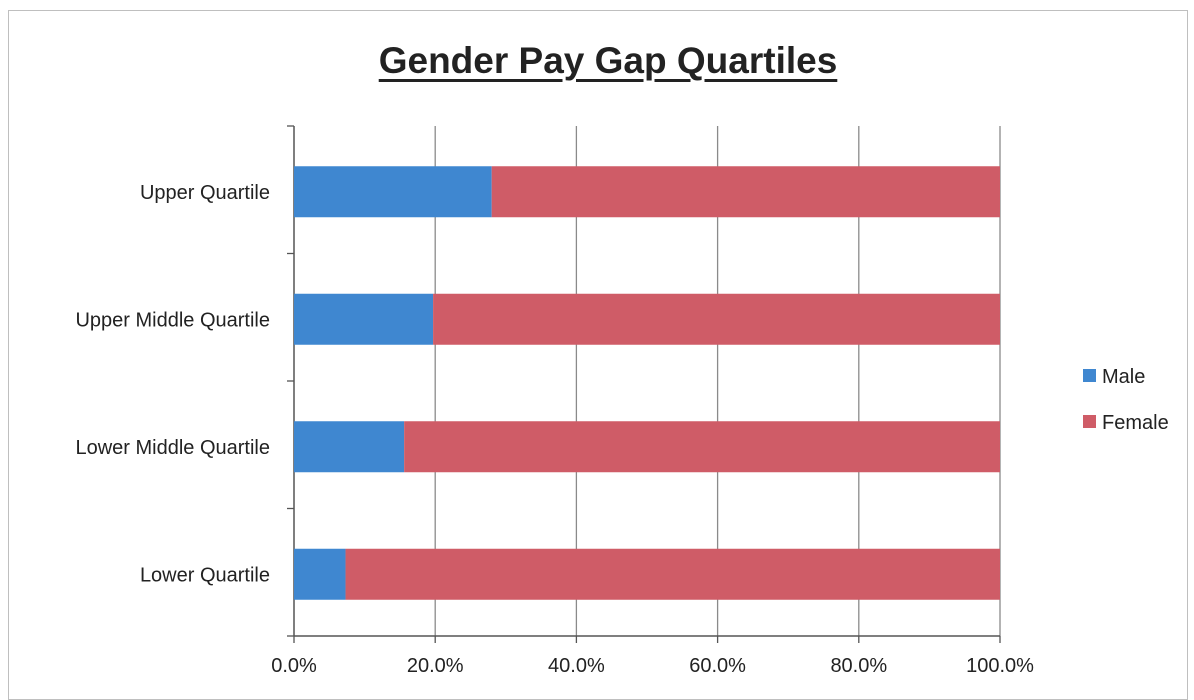  I want to click on category-label: Lower Quartile, so click(205, 575).